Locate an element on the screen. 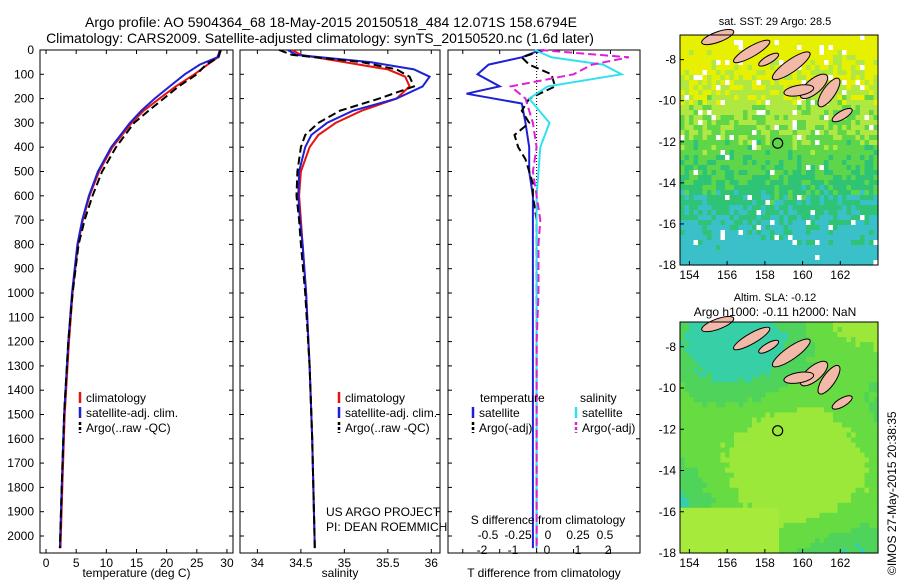 The height and width of the screenshot is (580, 900). t-diff-tick-label: -1 is located at coordinates (513, 550).